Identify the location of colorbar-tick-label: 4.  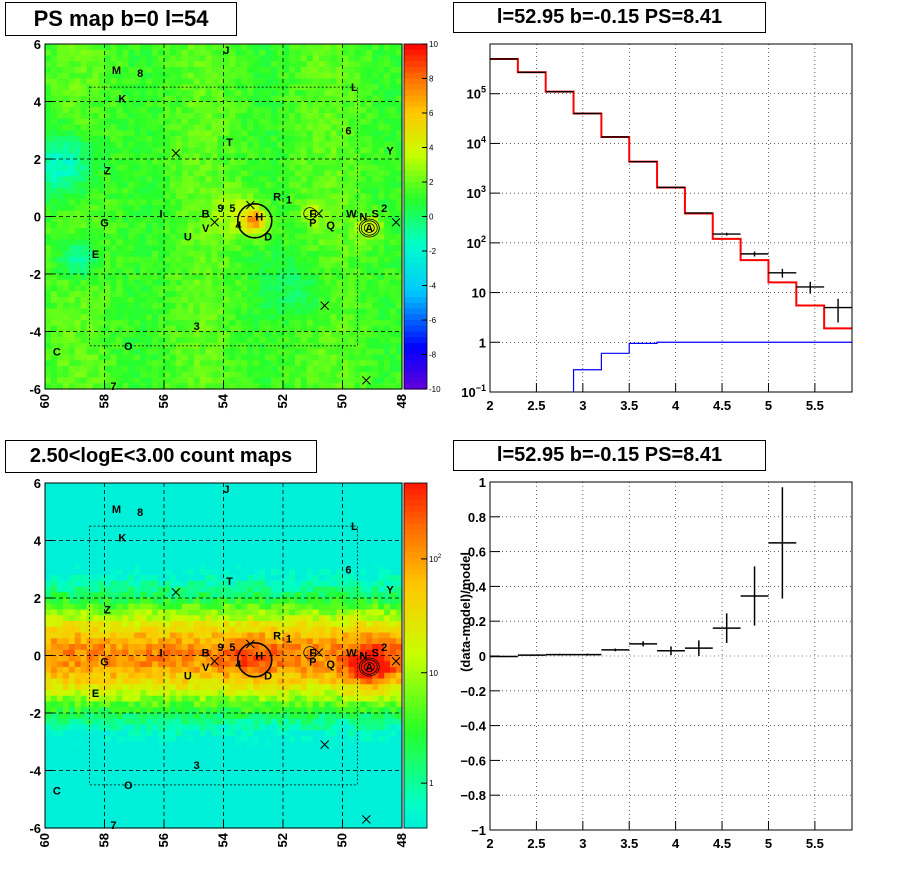
(431, 148).